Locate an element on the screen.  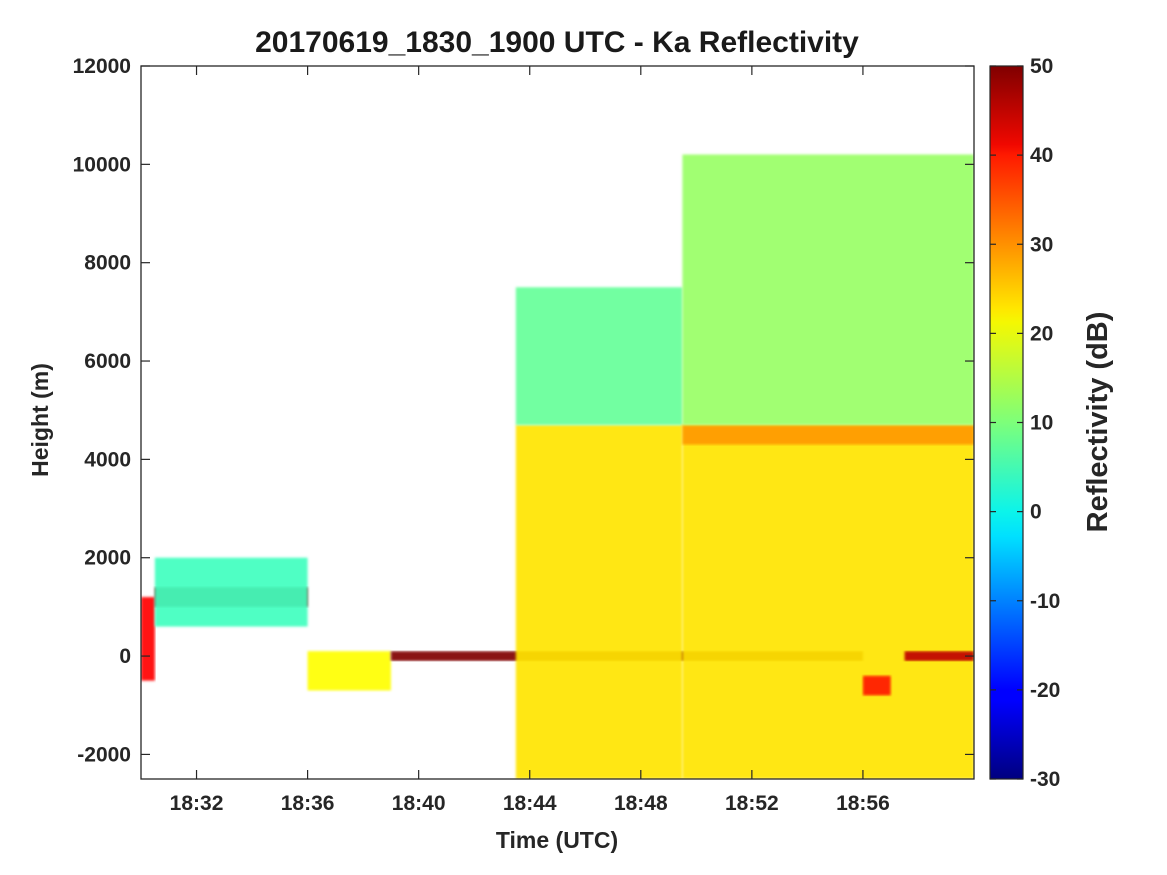
x-tick-label: 18:44 is located at coordinates (530, 803).